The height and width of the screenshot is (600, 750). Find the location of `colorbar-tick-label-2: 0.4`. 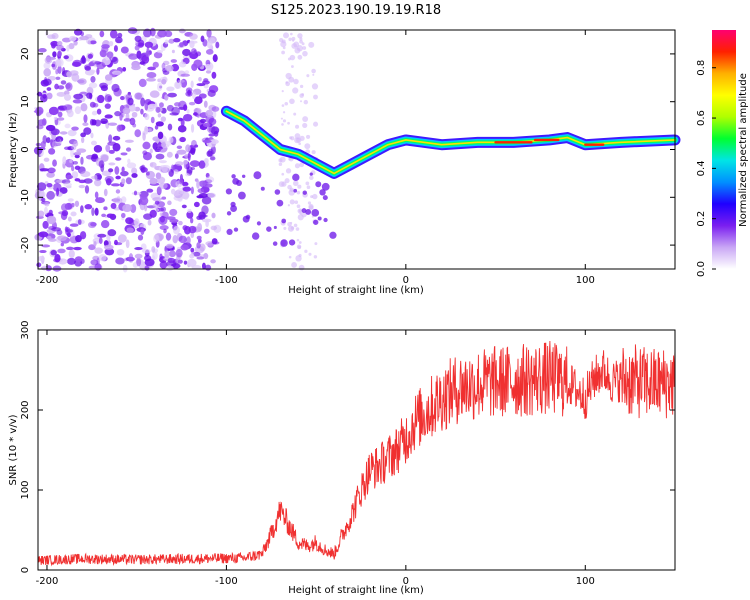

colorbar-tick-label-2: 0.4 is located at coordinates (701, 168).